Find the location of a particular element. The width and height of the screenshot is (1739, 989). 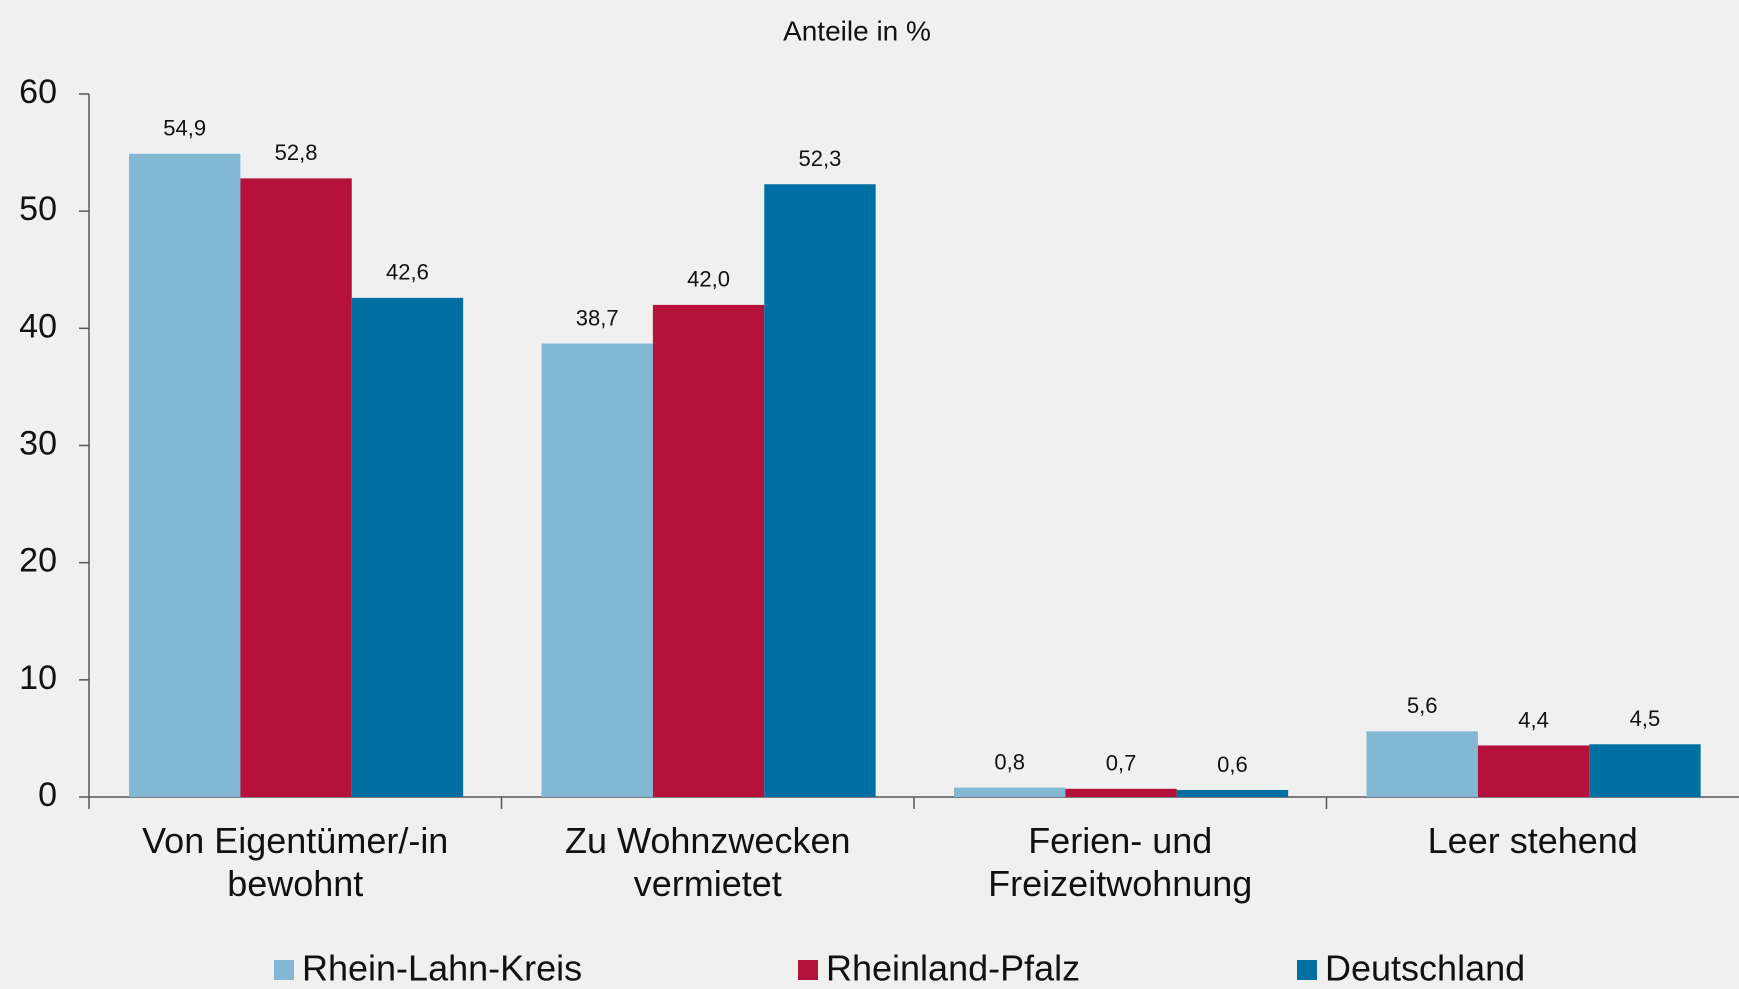

y-tick-label: 40 is located at coordinates (38, 326).